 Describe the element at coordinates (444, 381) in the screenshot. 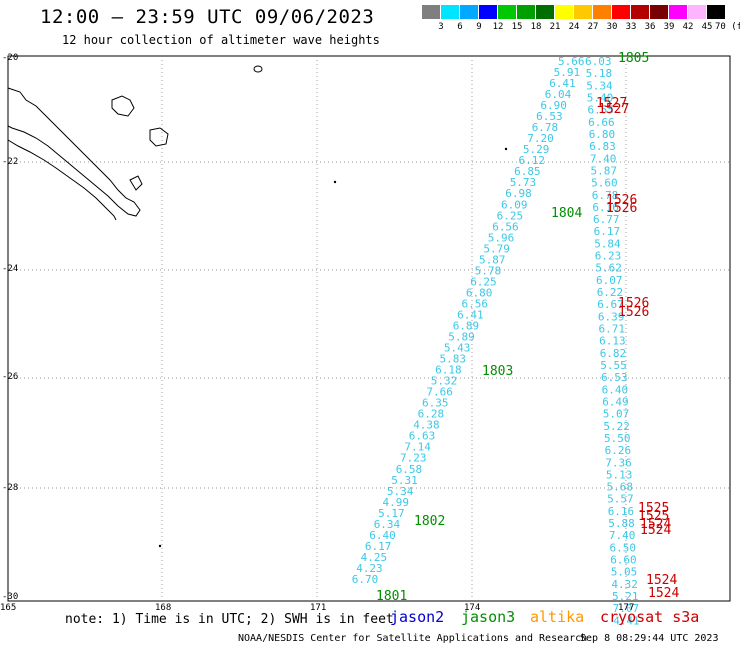

I see `wave-height-value: 5.32` at that location.